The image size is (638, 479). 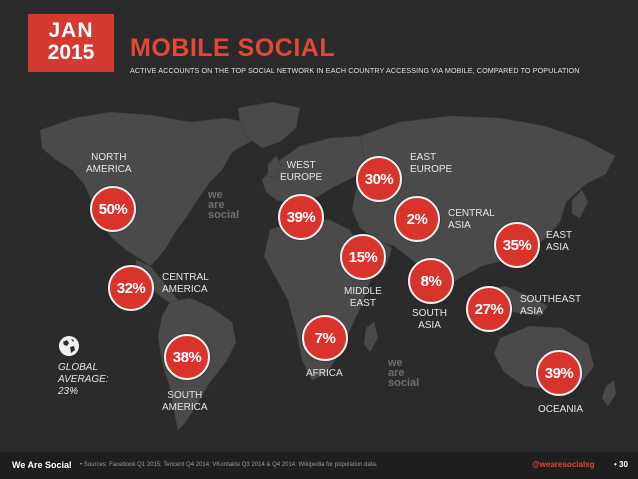 I want to click on region-label-line: MIDDLE, so click(x=363, y=291).